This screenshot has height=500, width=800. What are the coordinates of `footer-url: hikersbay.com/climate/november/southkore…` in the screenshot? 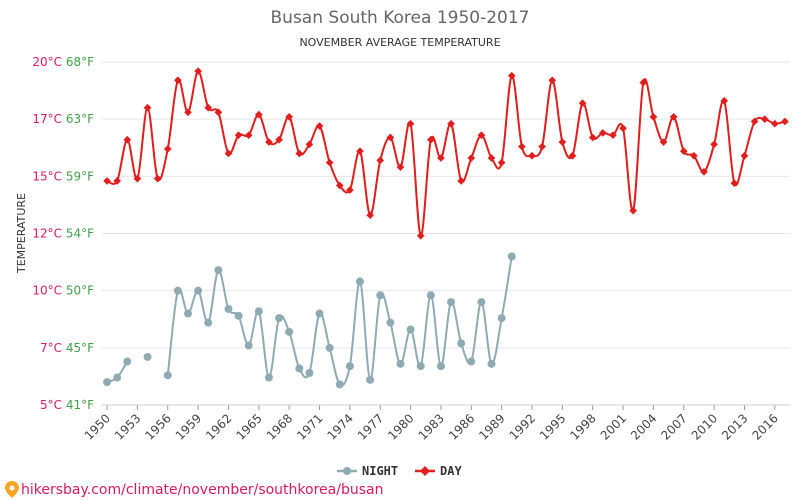 It's located at (202, 490).